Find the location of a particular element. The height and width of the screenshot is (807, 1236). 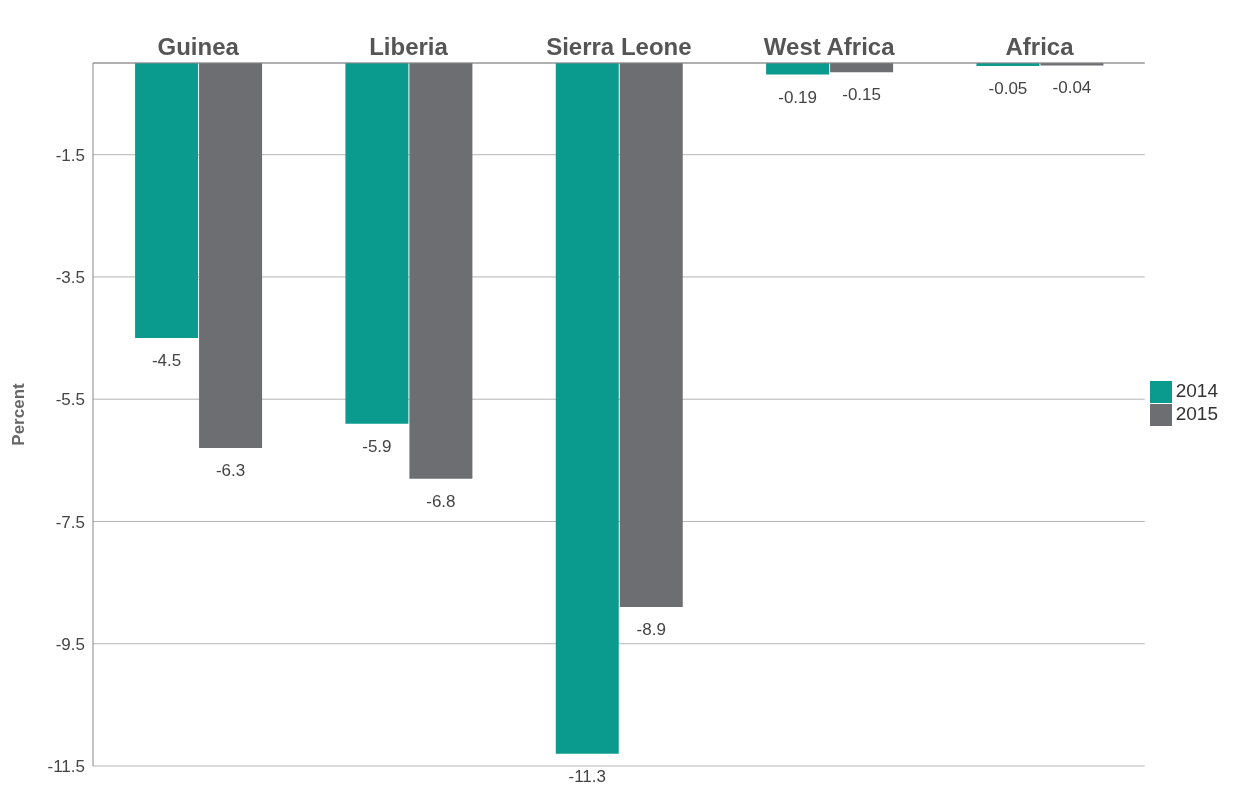

y-tick-label: -9.5 is located at coordinates (70, 644).